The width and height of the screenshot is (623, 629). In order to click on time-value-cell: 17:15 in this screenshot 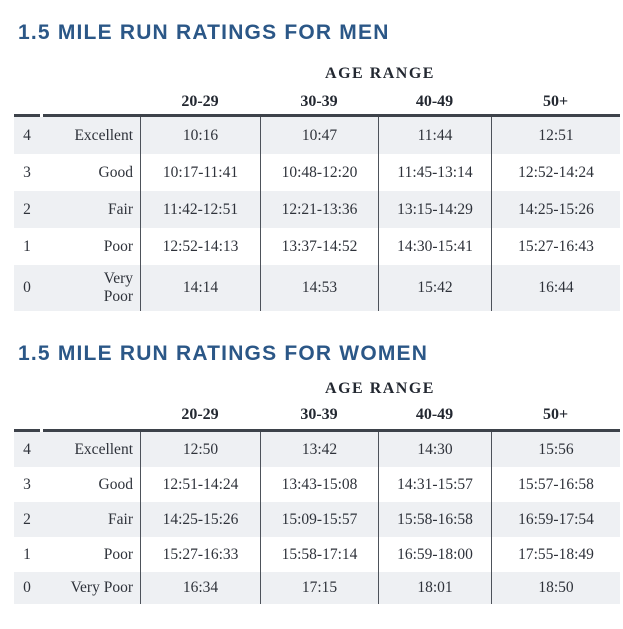, I will do `click(319, 588)`.